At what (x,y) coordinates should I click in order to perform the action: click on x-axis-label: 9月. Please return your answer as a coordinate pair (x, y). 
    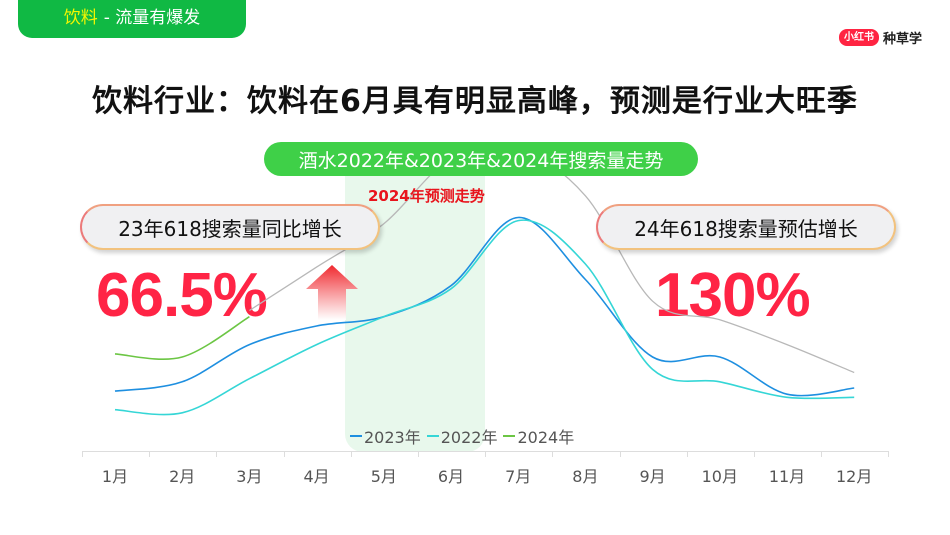
    Looking at the image, I should click on (652, 476).